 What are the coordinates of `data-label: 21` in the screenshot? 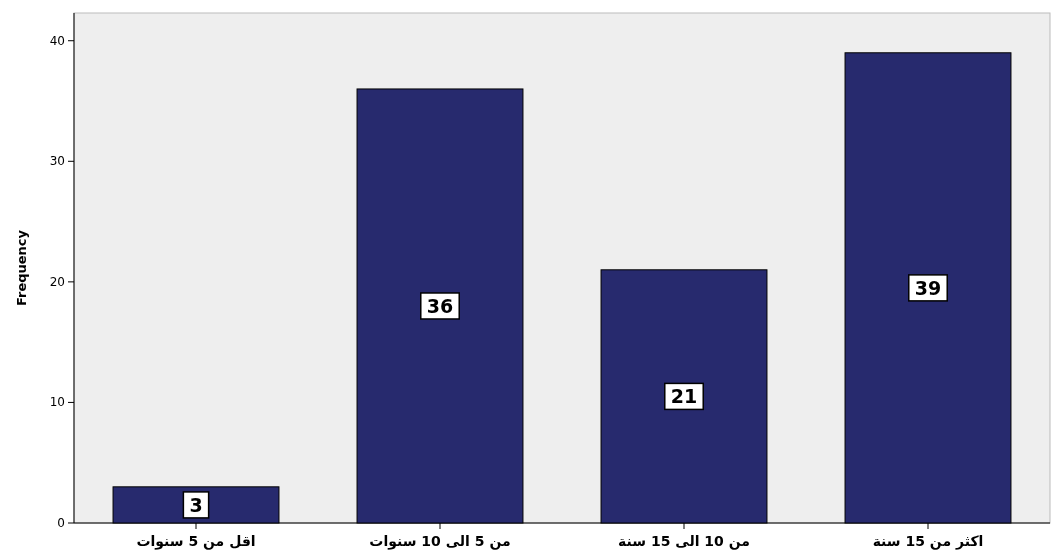 It's located at (684, 396).